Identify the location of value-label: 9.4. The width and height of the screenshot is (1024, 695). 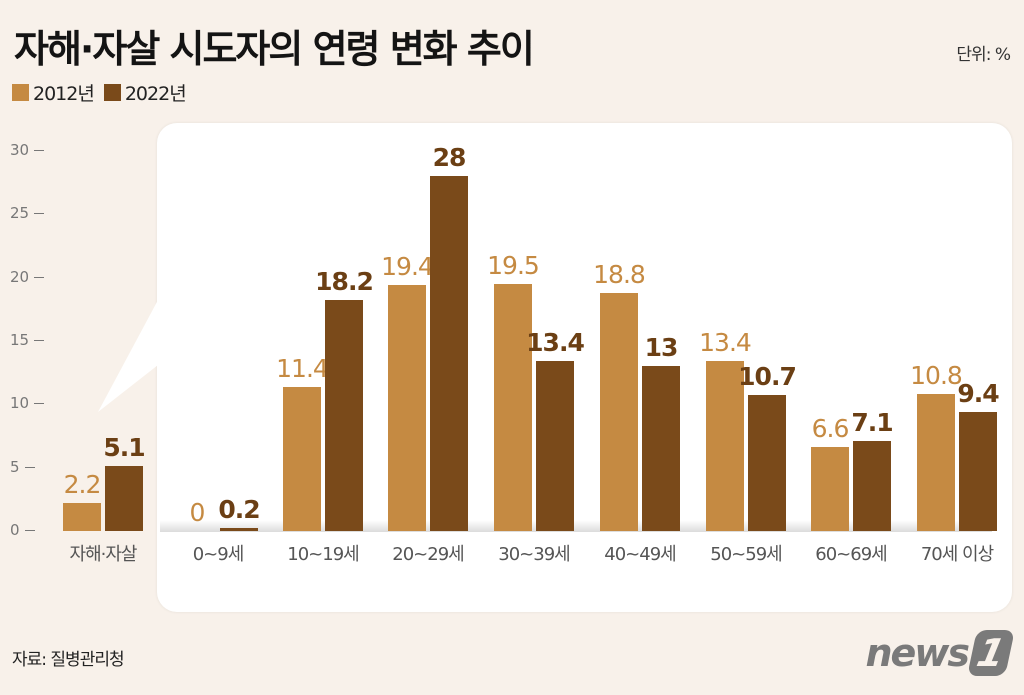
(978, 393).